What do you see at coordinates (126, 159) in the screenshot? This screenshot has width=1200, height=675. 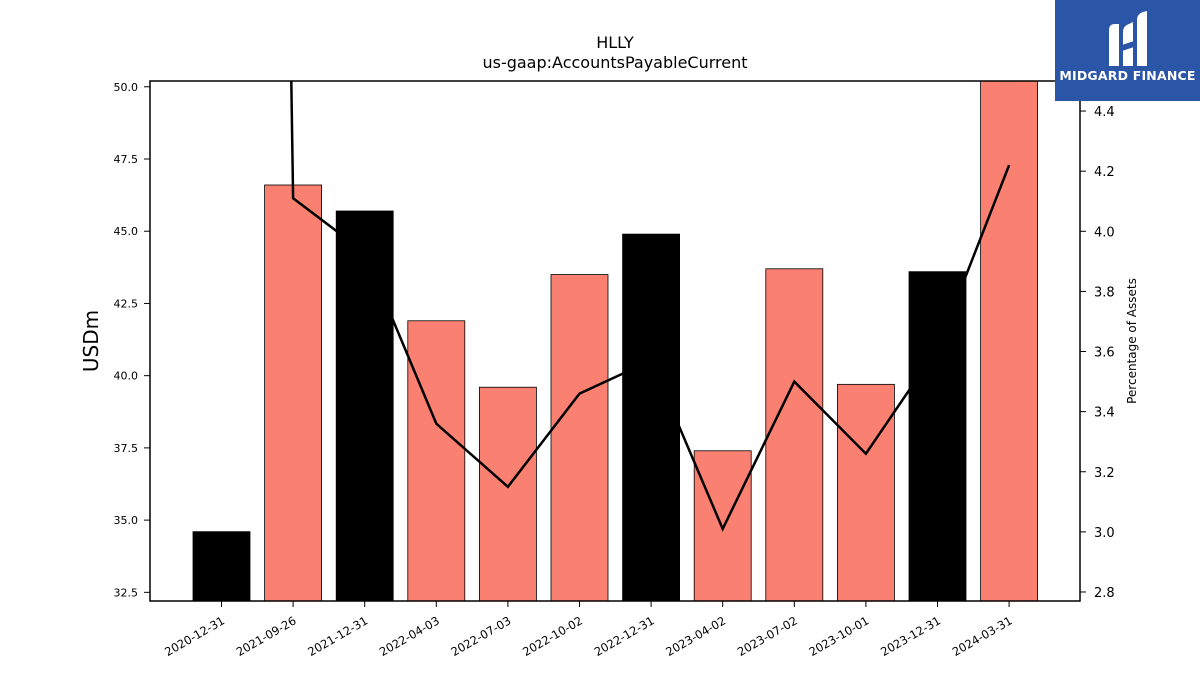 I see `y-tick-label: 47.5` at bounding box center [126, 159].